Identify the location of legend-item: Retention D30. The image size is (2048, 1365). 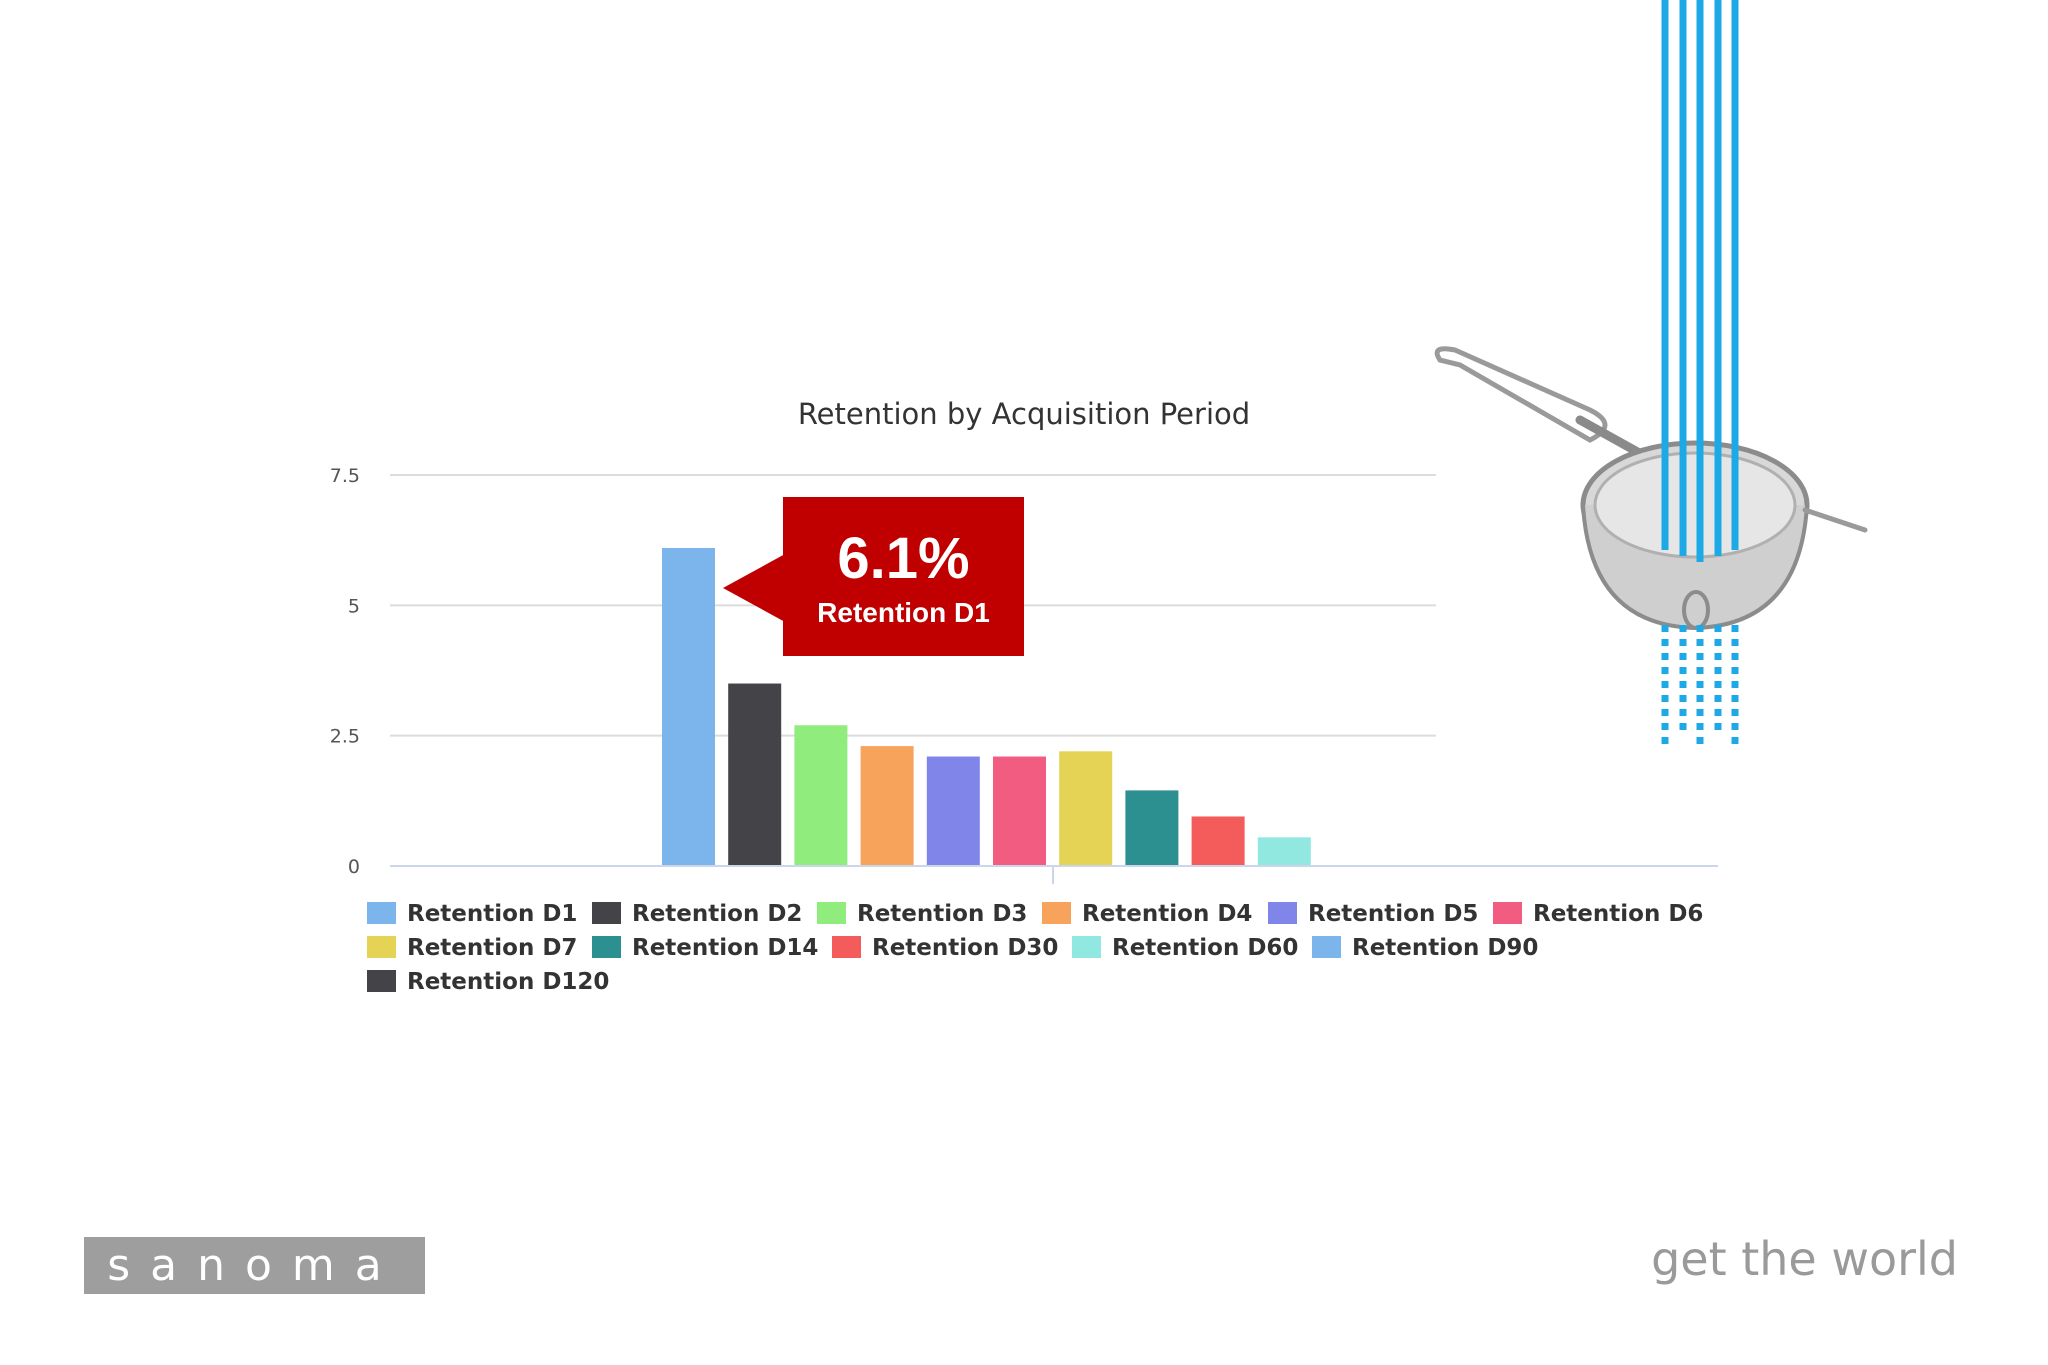
(945, 948).